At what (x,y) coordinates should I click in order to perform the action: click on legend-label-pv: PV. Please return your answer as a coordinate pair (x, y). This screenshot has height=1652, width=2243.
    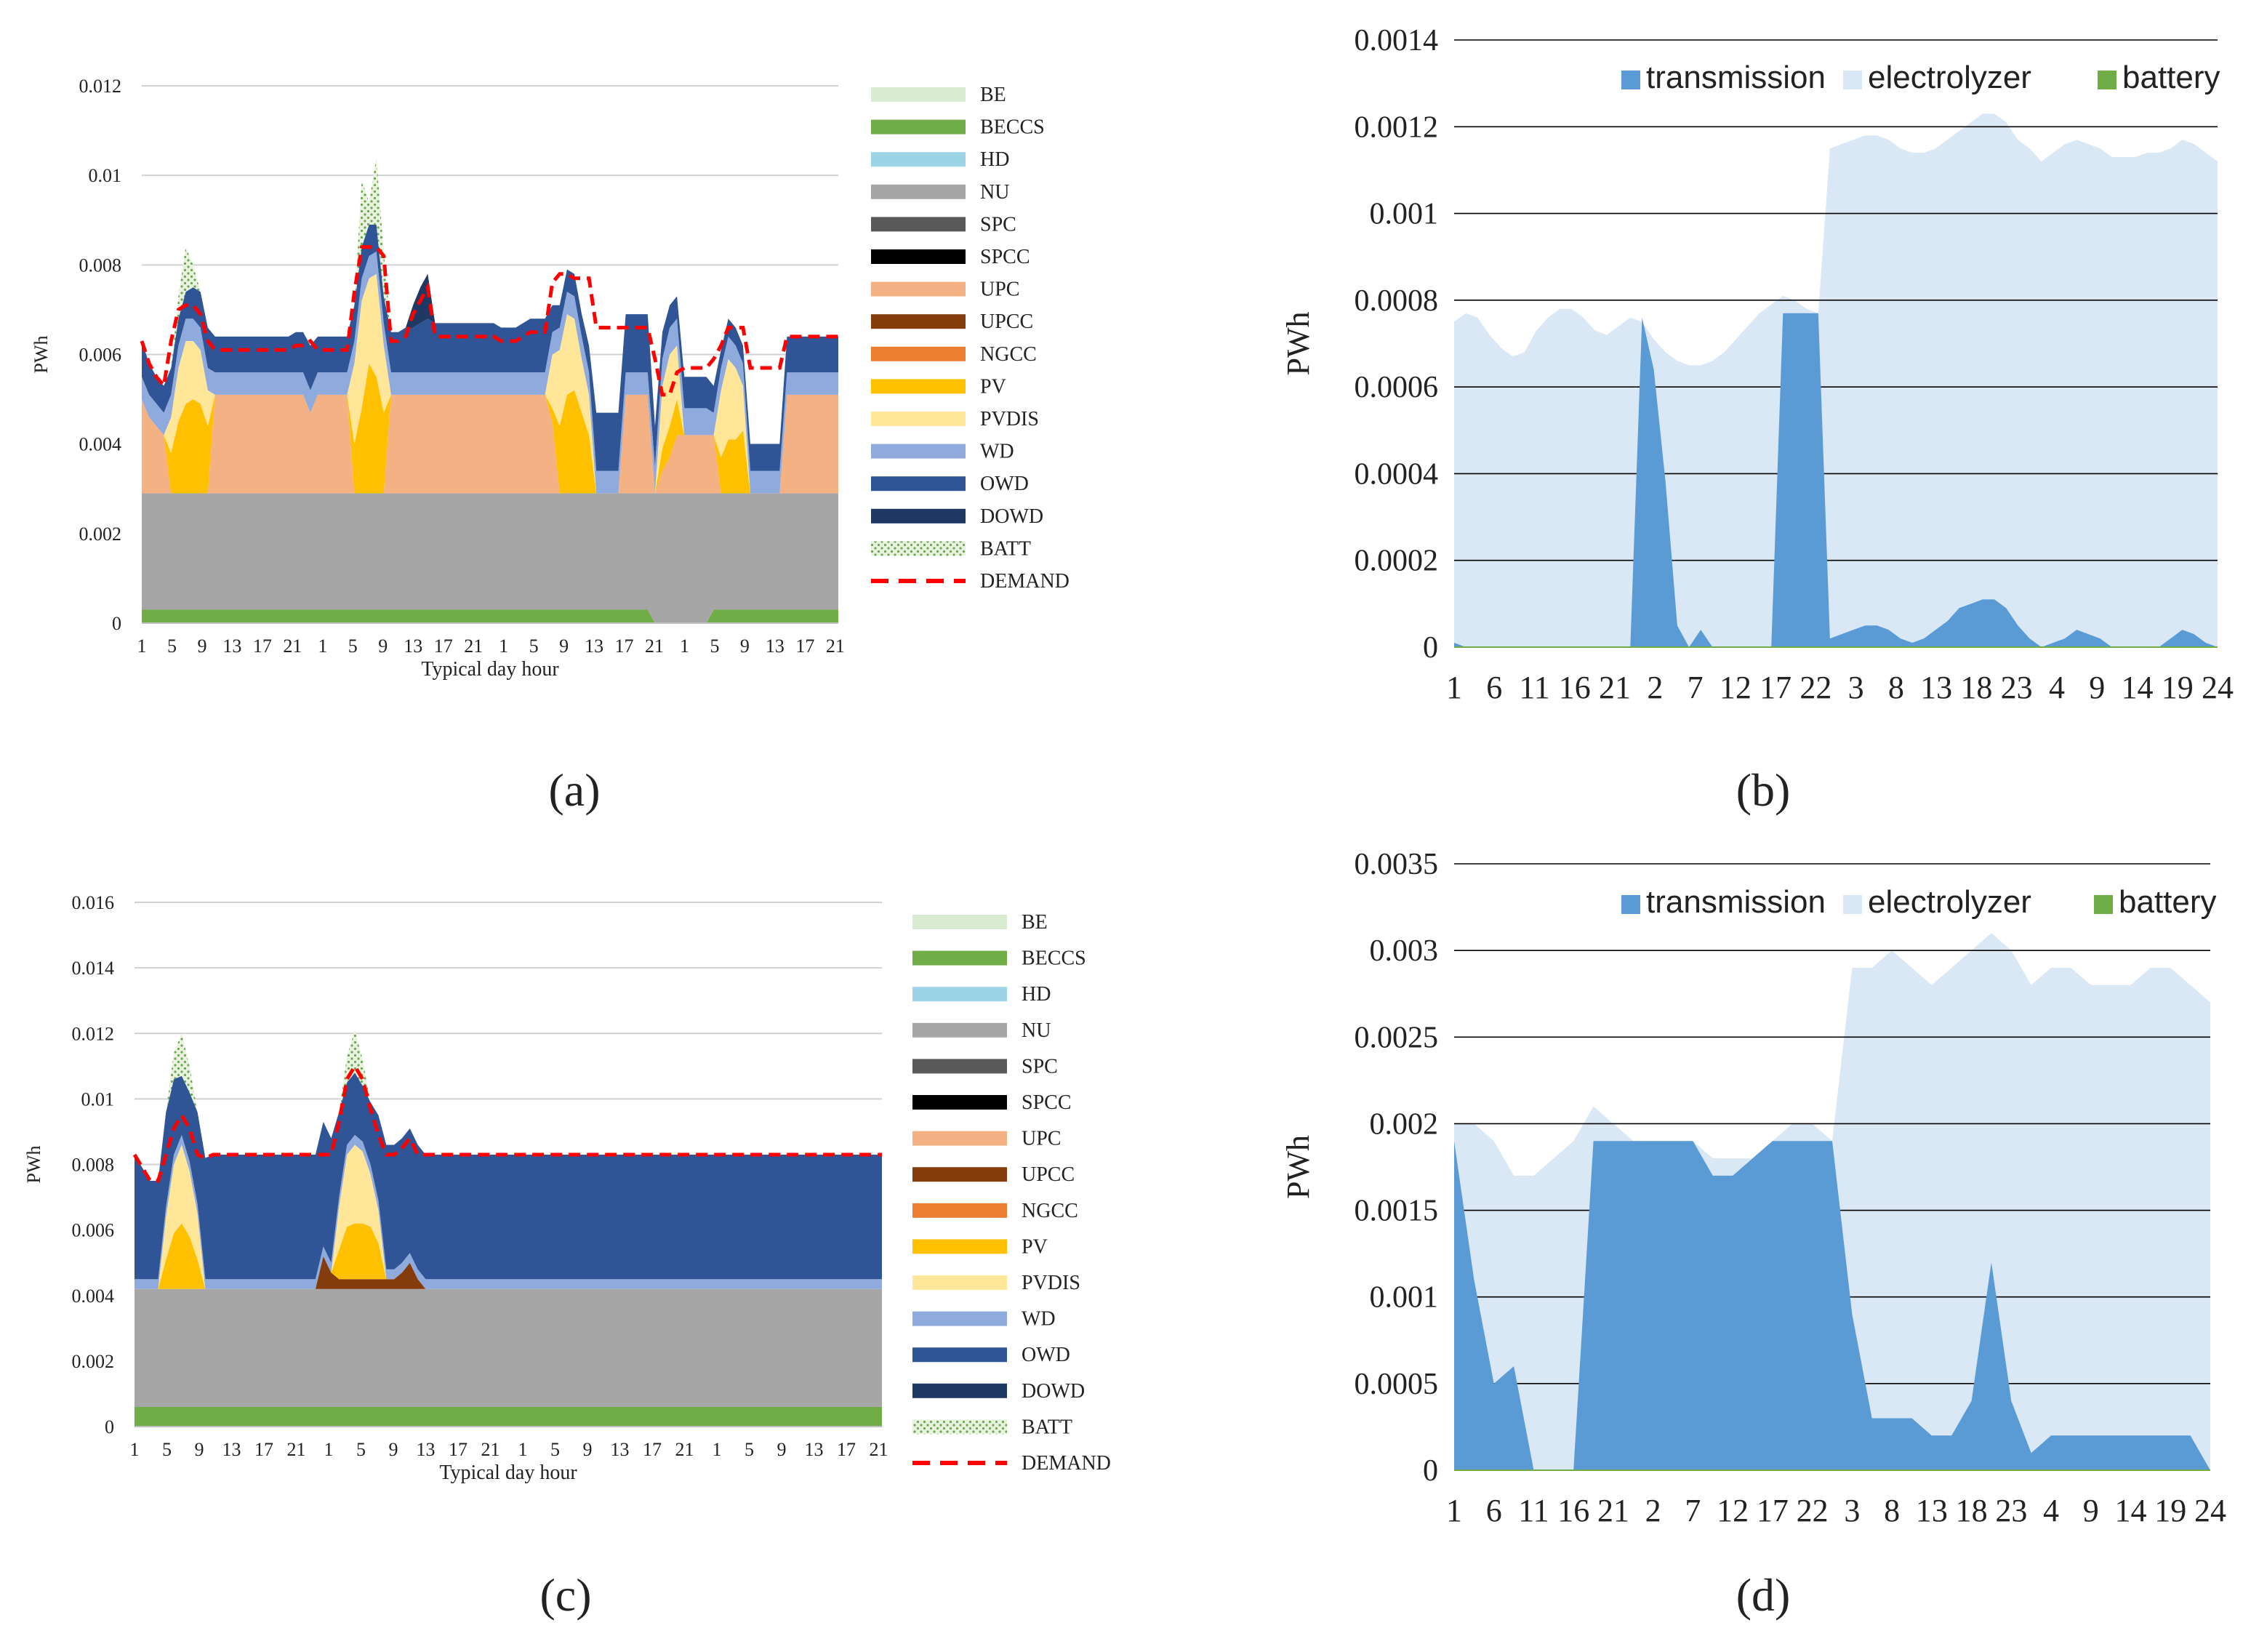
    Looking at the image, I should click on (1035, 1246).